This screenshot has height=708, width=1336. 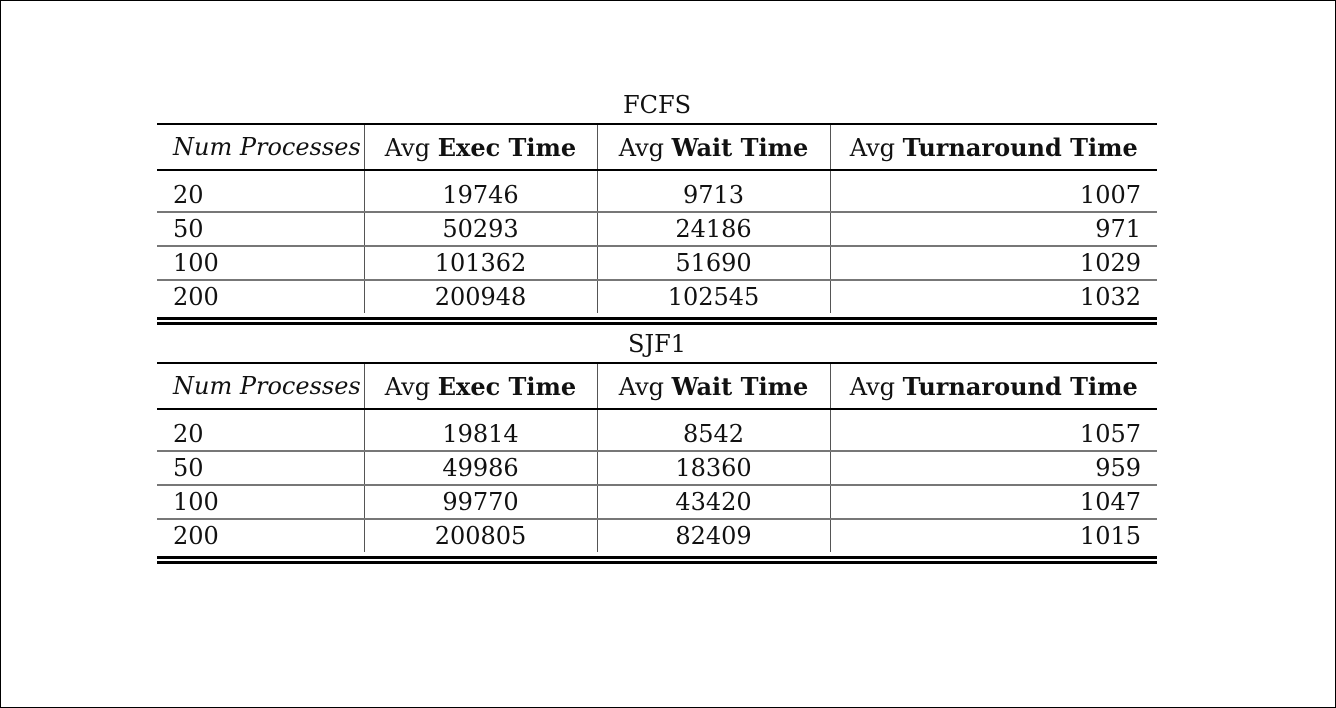 What do you see at coordinates (657, 344) in the screenshot?
I see `table-caption: SJF1` at bounding box center [657, 344].